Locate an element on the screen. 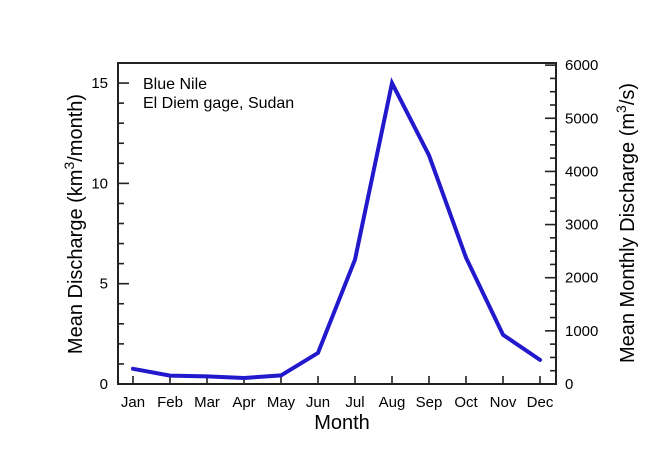 The width and height of the screenshot is (655, 450). x-month-tick-label: Dec is located at coordinates (540, 402).